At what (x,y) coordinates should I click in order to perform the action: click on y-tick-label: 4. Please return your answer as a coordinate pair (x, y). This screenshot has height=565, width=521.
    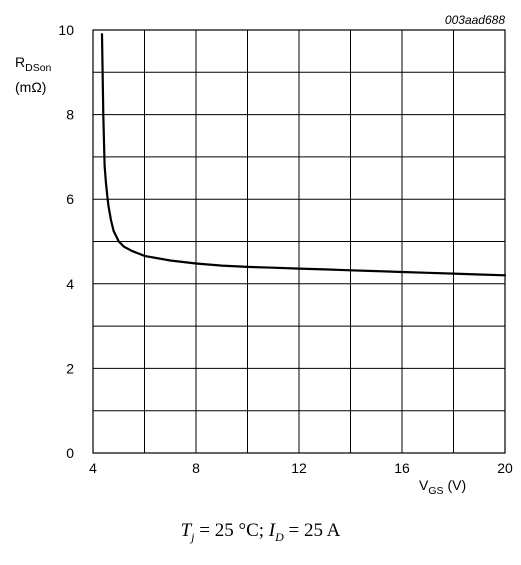
    Looking at the image, I should click on (70, 284).